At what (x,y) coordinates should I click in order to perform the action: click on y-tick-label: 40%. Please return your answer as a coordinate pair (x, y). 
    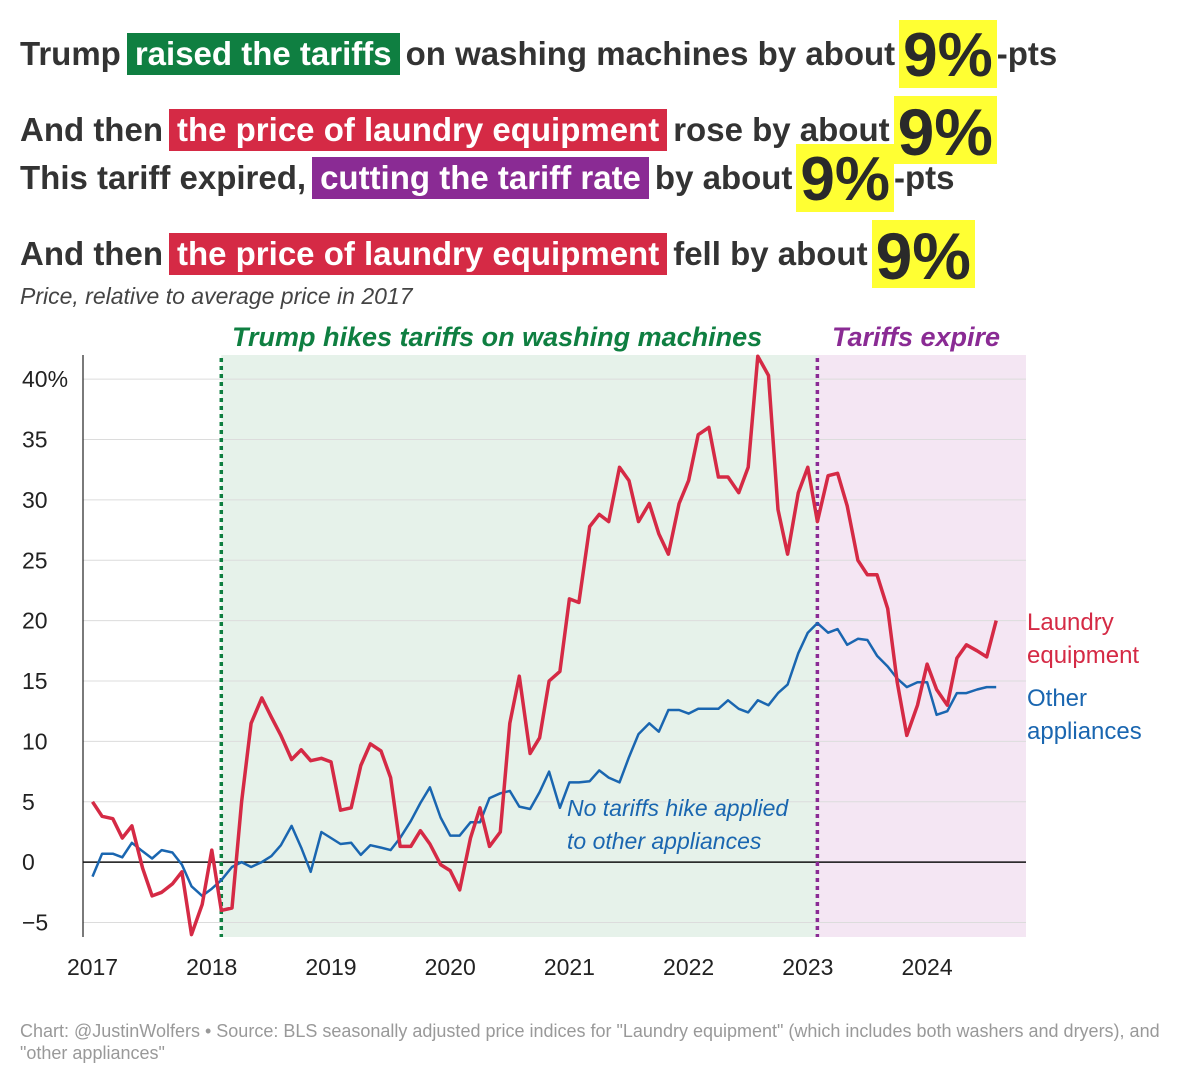
    Looking at the image, I should click on (45, 379).